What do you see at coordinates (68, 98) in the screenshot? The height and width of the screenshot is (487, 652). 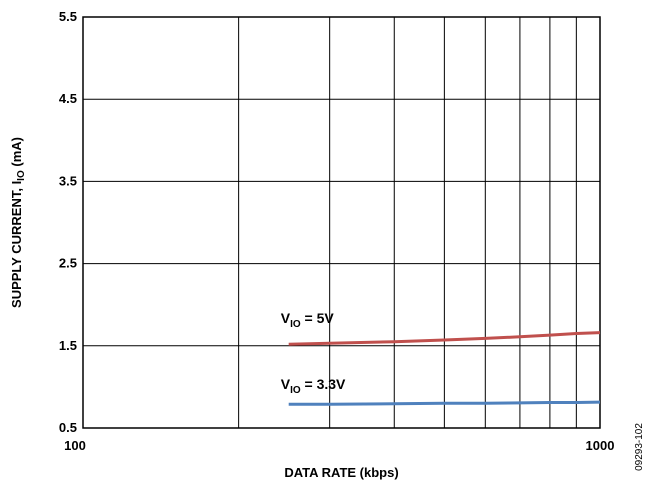 I see `y-tick-label: 4.5` at bounding box center [68, 98].